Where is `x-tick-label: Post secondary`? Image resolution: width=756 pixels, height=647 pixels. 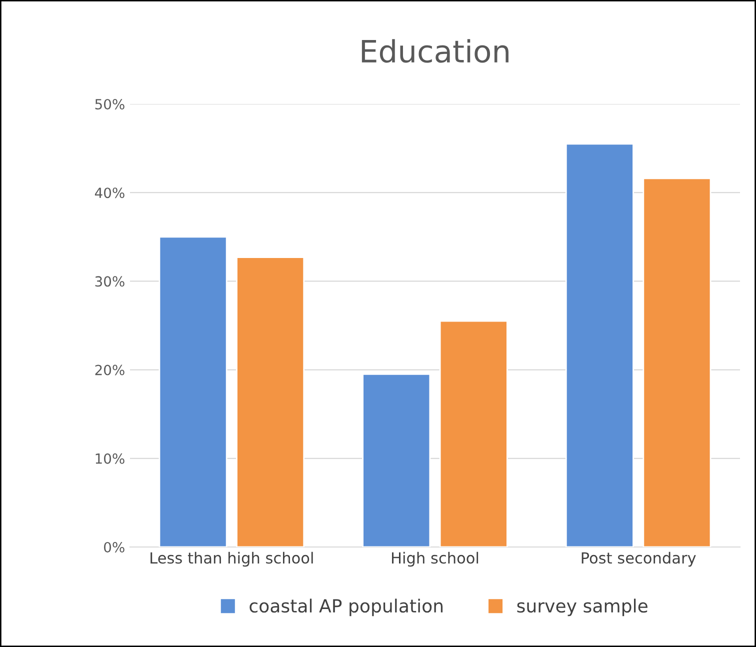
x-tick-label: Post secondary is located at coordinates (639, 559).